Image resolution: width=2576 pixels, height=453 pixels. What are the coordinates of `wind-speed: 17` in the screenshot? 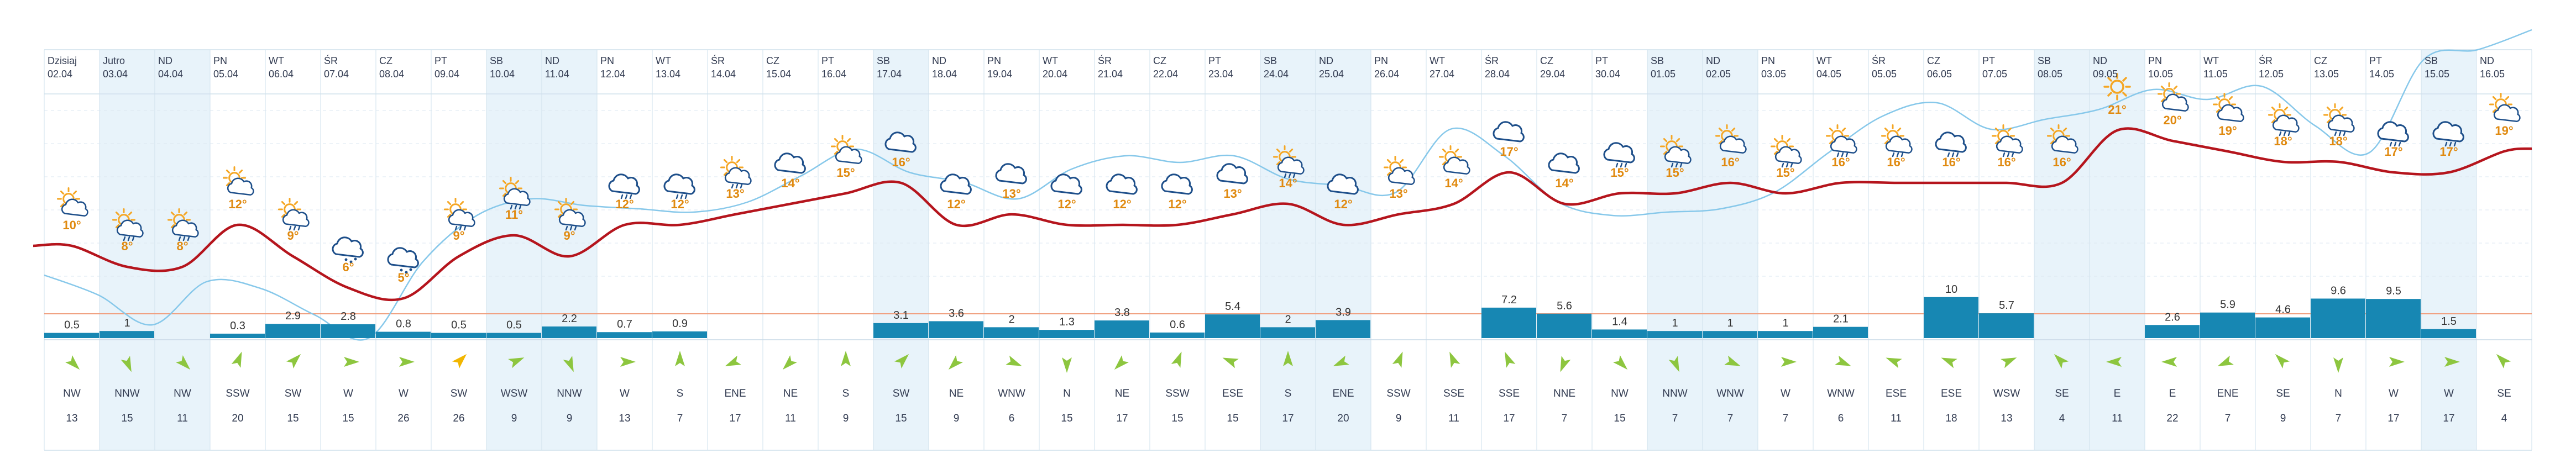 It's located at (1288, 419).